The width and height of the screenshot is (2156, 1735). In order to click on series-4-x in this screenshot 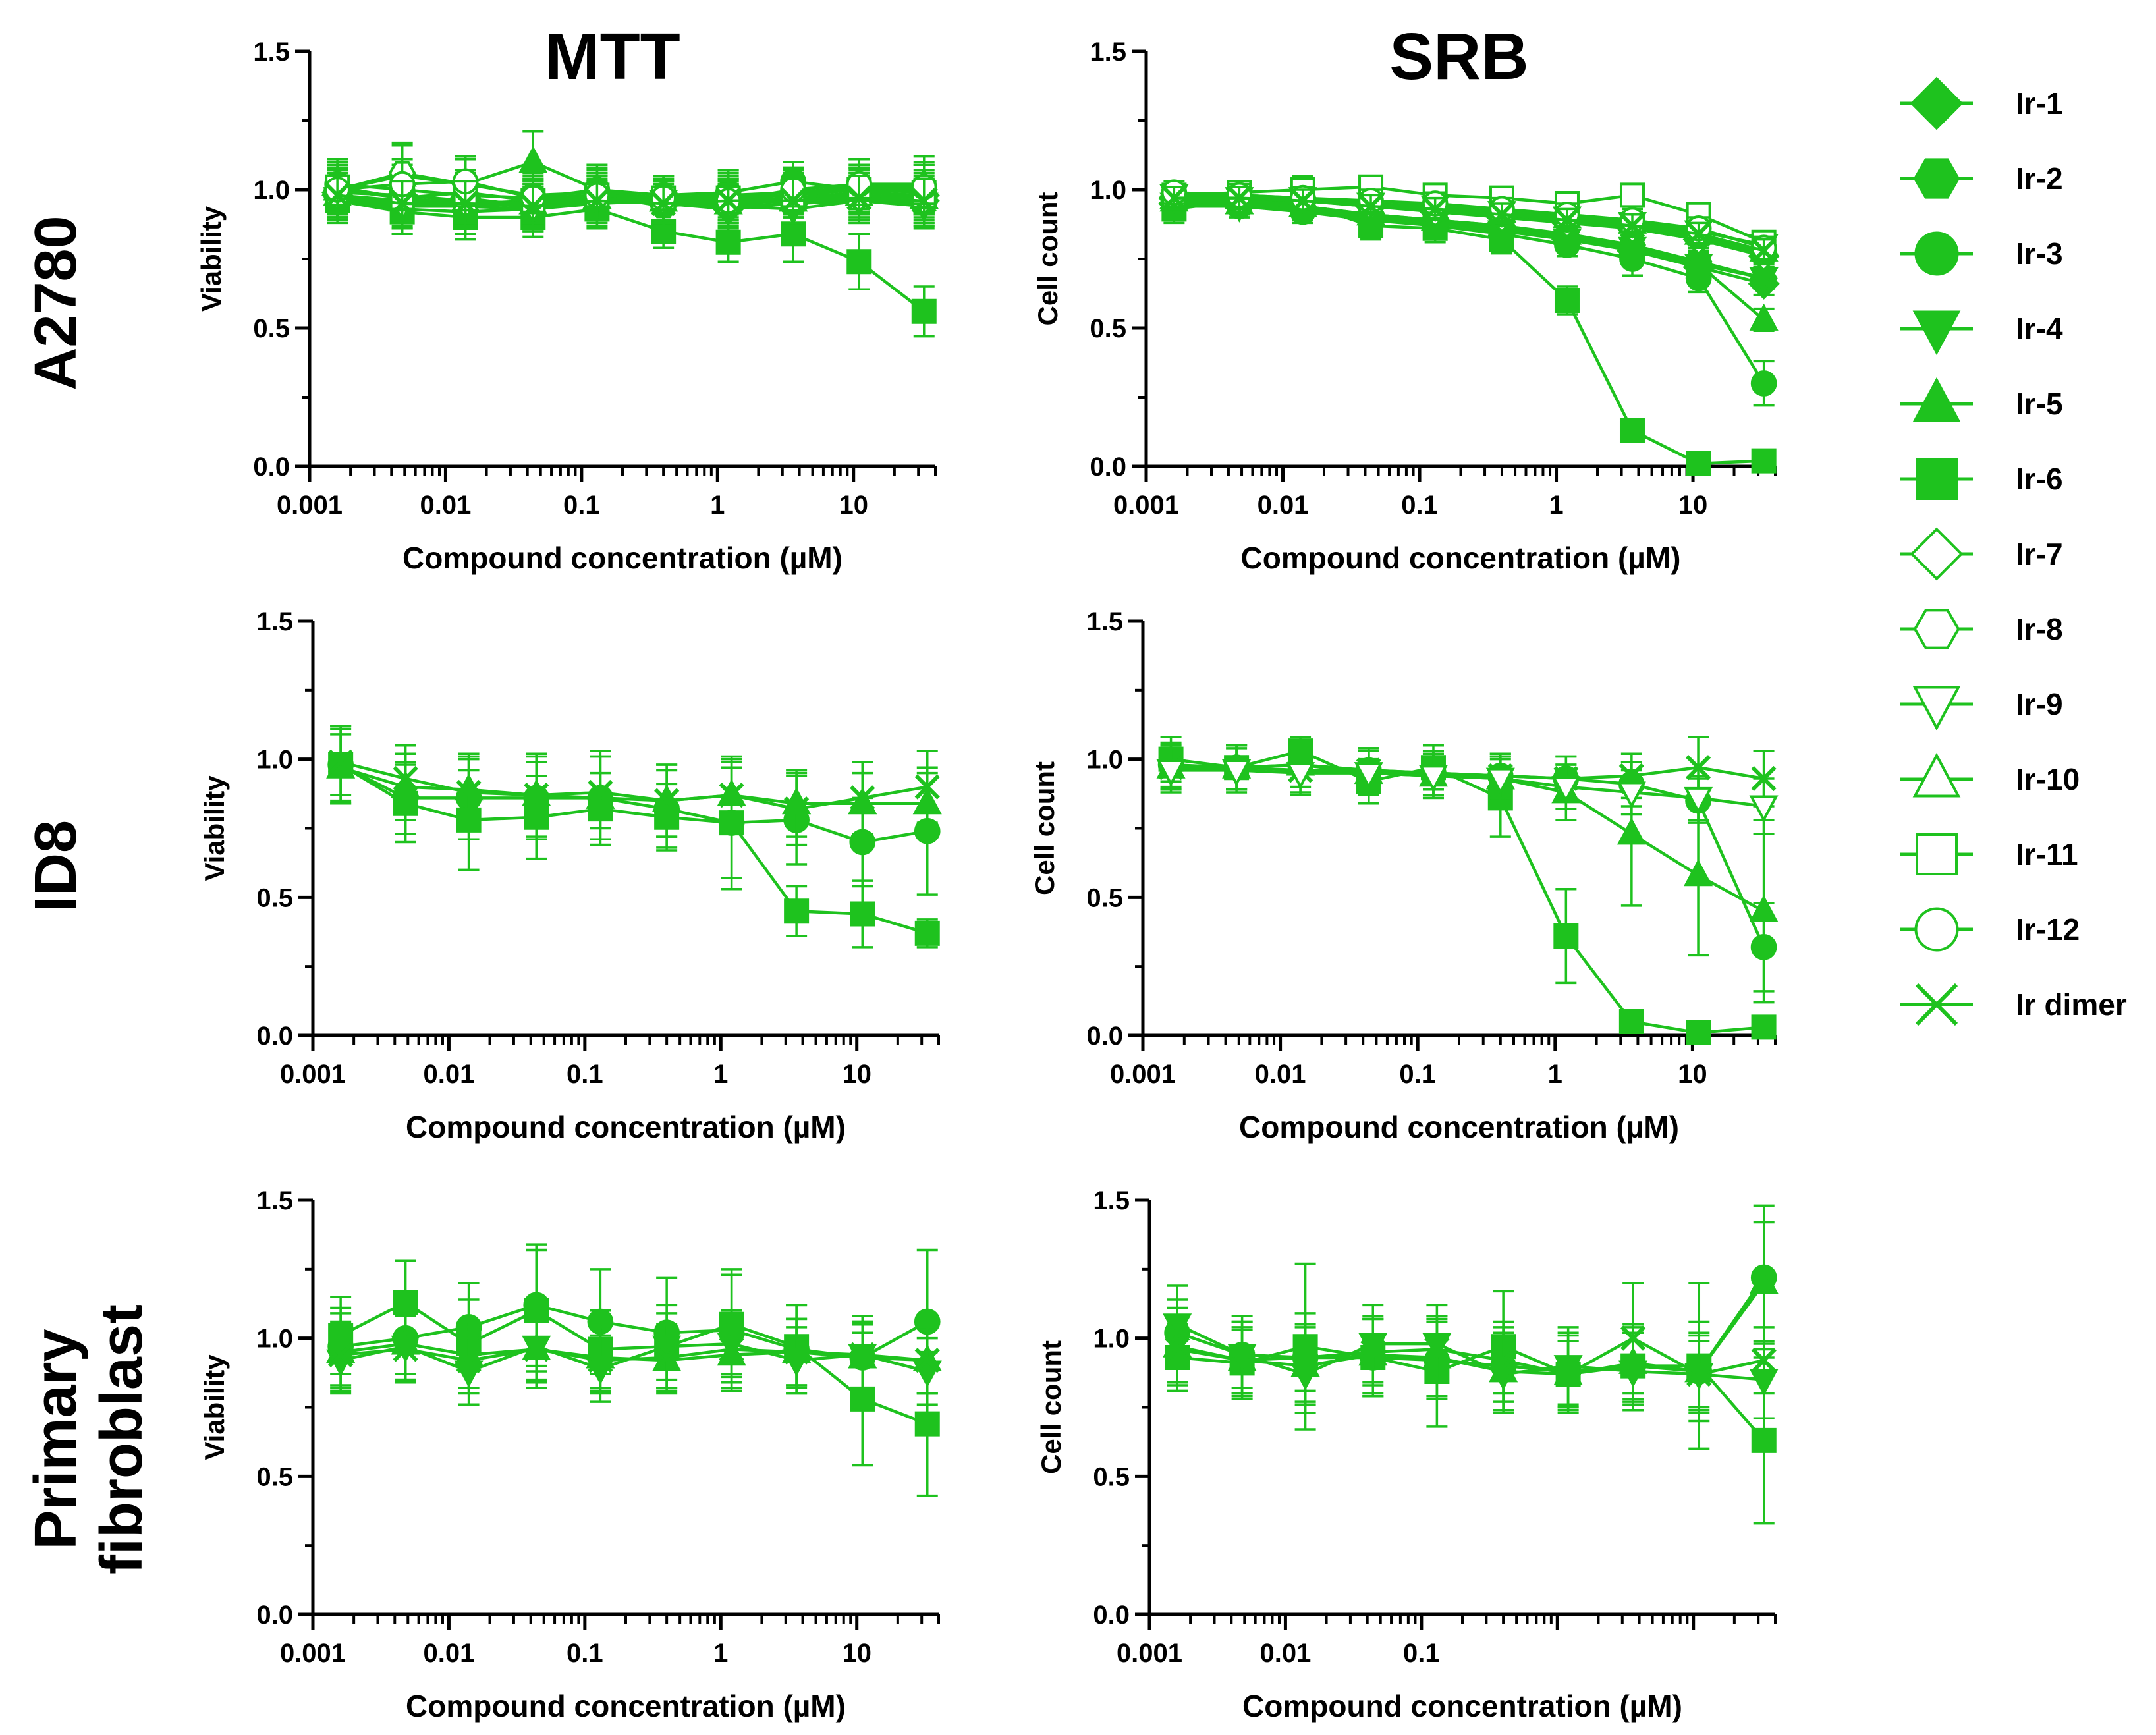, I will do `click(634, 786)`.